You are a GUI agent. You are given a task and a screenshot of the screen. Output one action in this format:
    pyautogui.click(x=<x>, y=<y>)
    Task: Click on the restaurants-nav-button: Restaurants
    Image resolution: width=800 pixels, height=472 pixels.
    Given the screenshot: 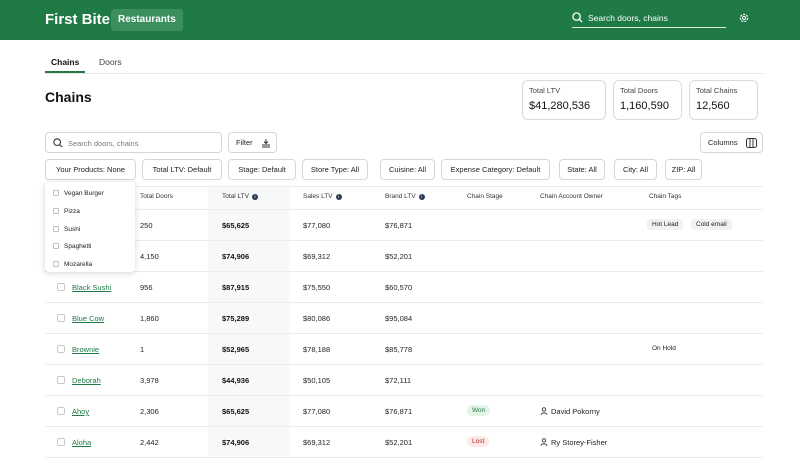 What is the action you would take?
    pyautogui.click(x=147, y=20)
    